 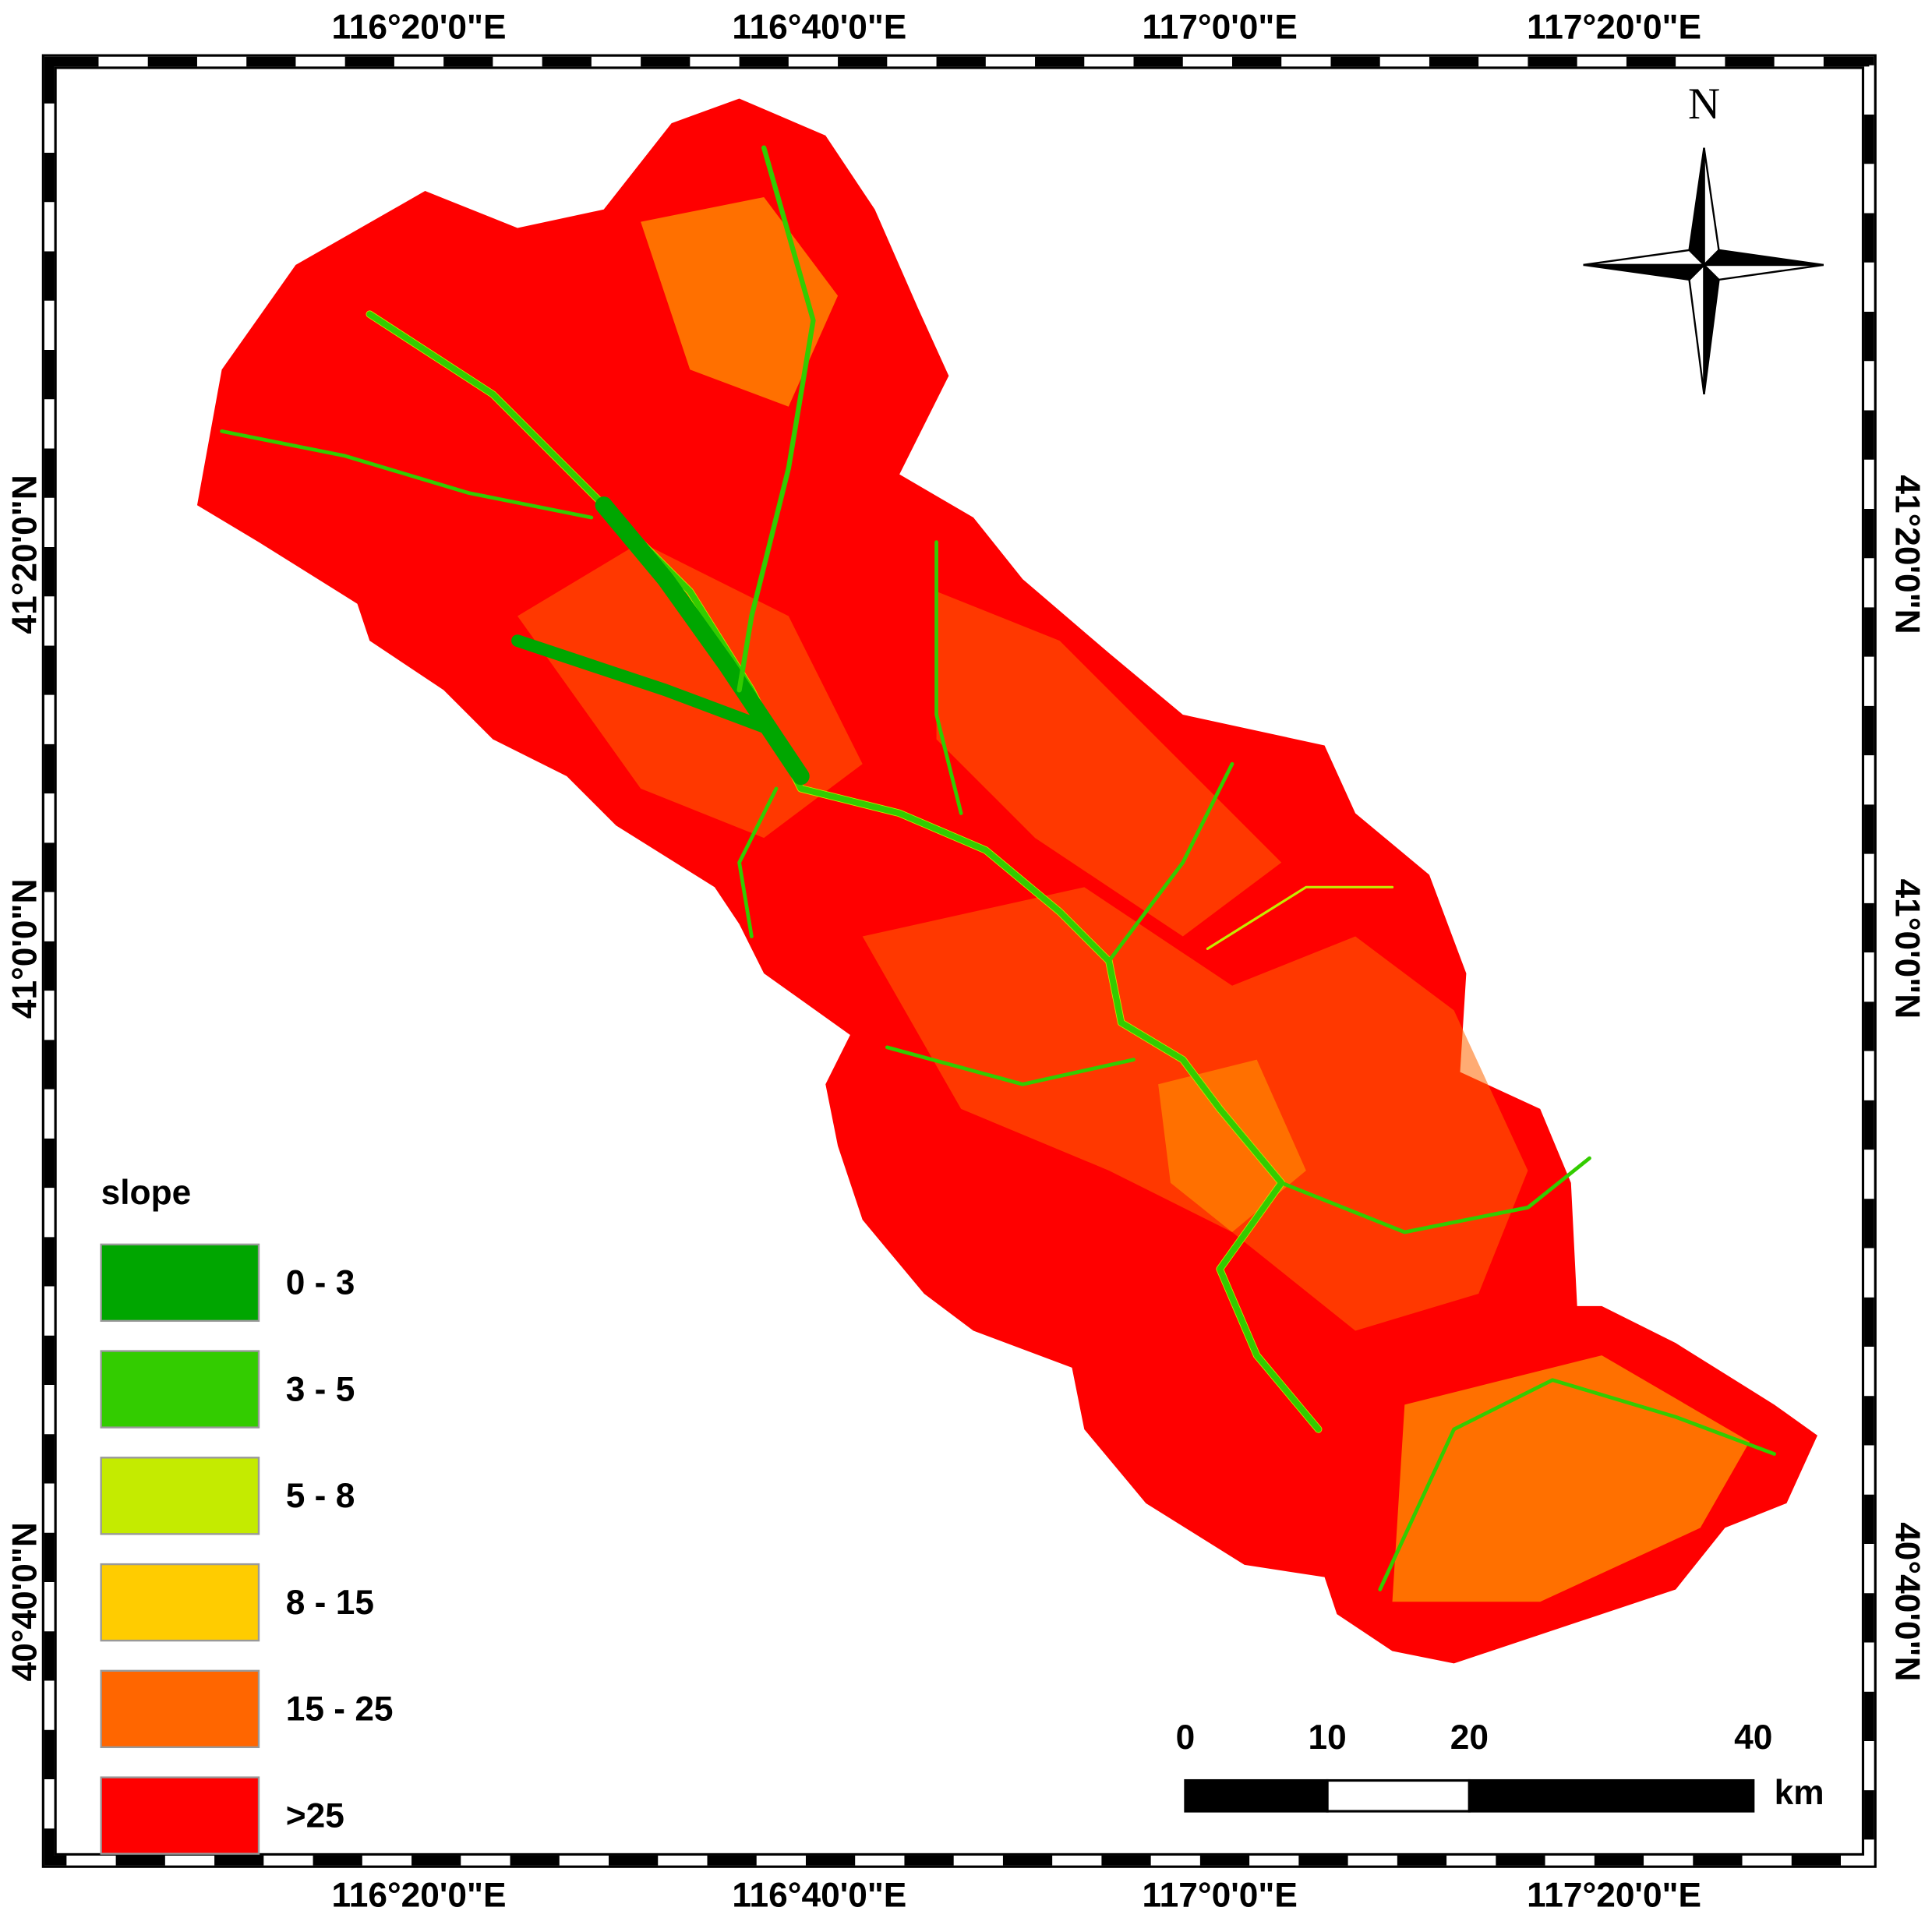 What do you see at coordinates (330, 1603) in the screenshot?
I see `legend-label: 8 - 15` at bounding box center [330, 1603].